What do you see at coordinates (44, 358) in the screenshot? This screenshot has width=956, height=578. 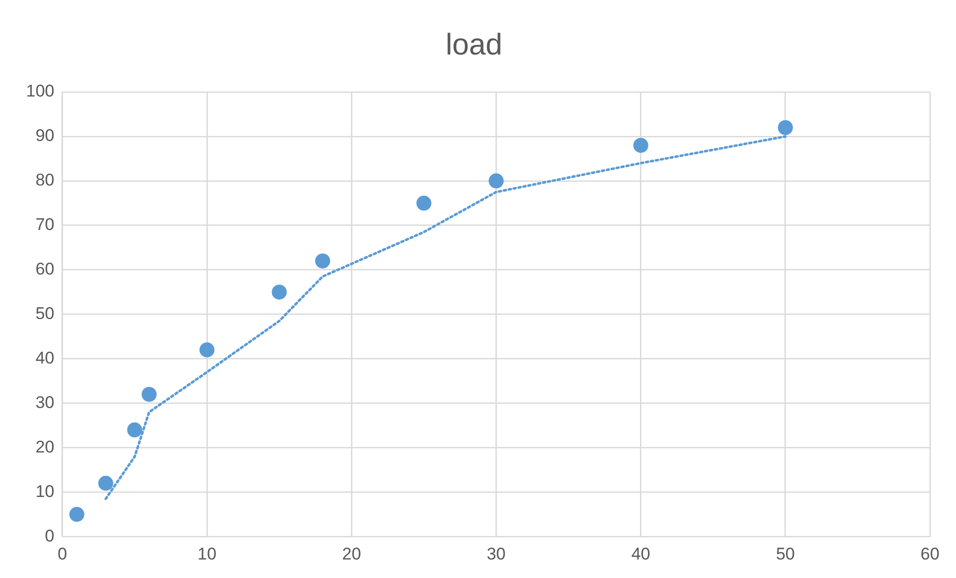 I see `y-tick-label: 40` at bounding box center [44, 358].